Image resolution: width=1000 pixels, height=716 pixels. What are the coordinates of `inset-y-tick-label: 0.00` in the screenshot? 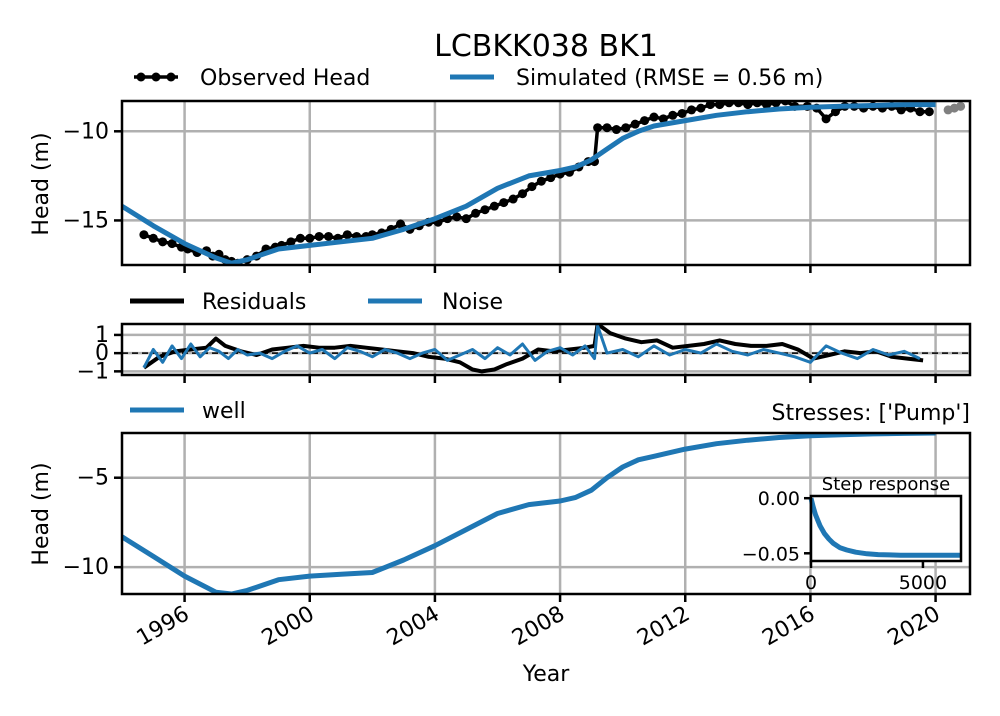 It's located at (779, 499).